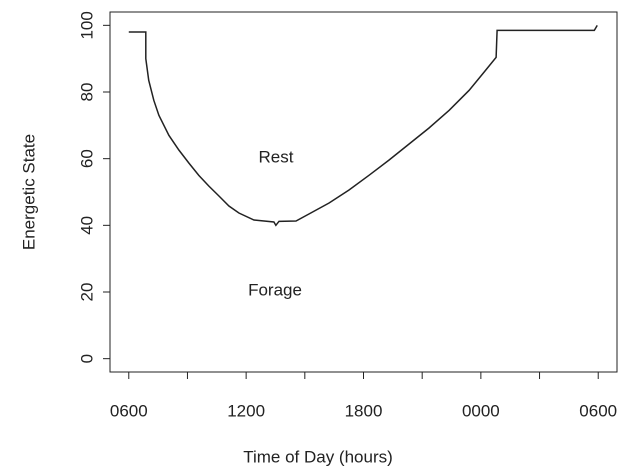 The height and width of the screenshot is (474, 636). Describe the element at coordinates (86, 92) in the screenshot. I see `y-tick-label: 80` at that location.